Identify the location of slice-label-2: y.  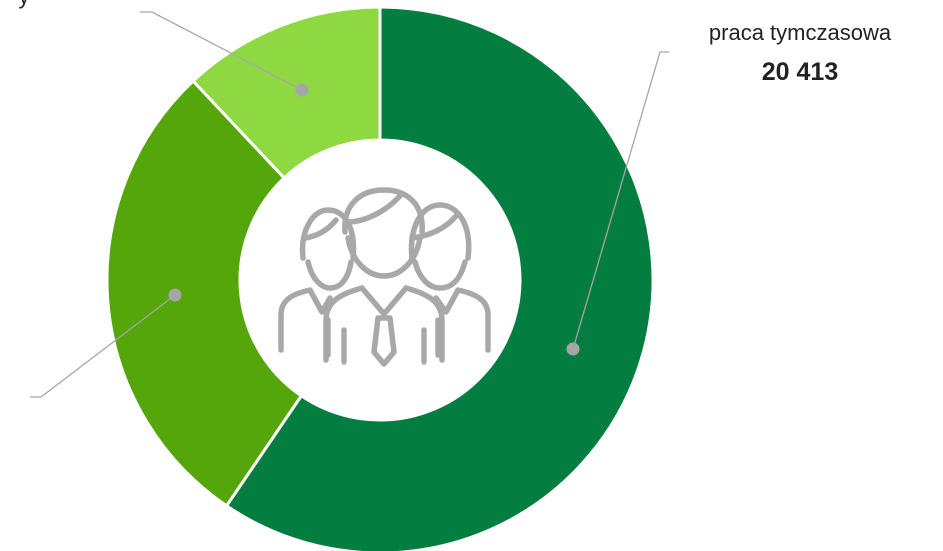
(164, 48).